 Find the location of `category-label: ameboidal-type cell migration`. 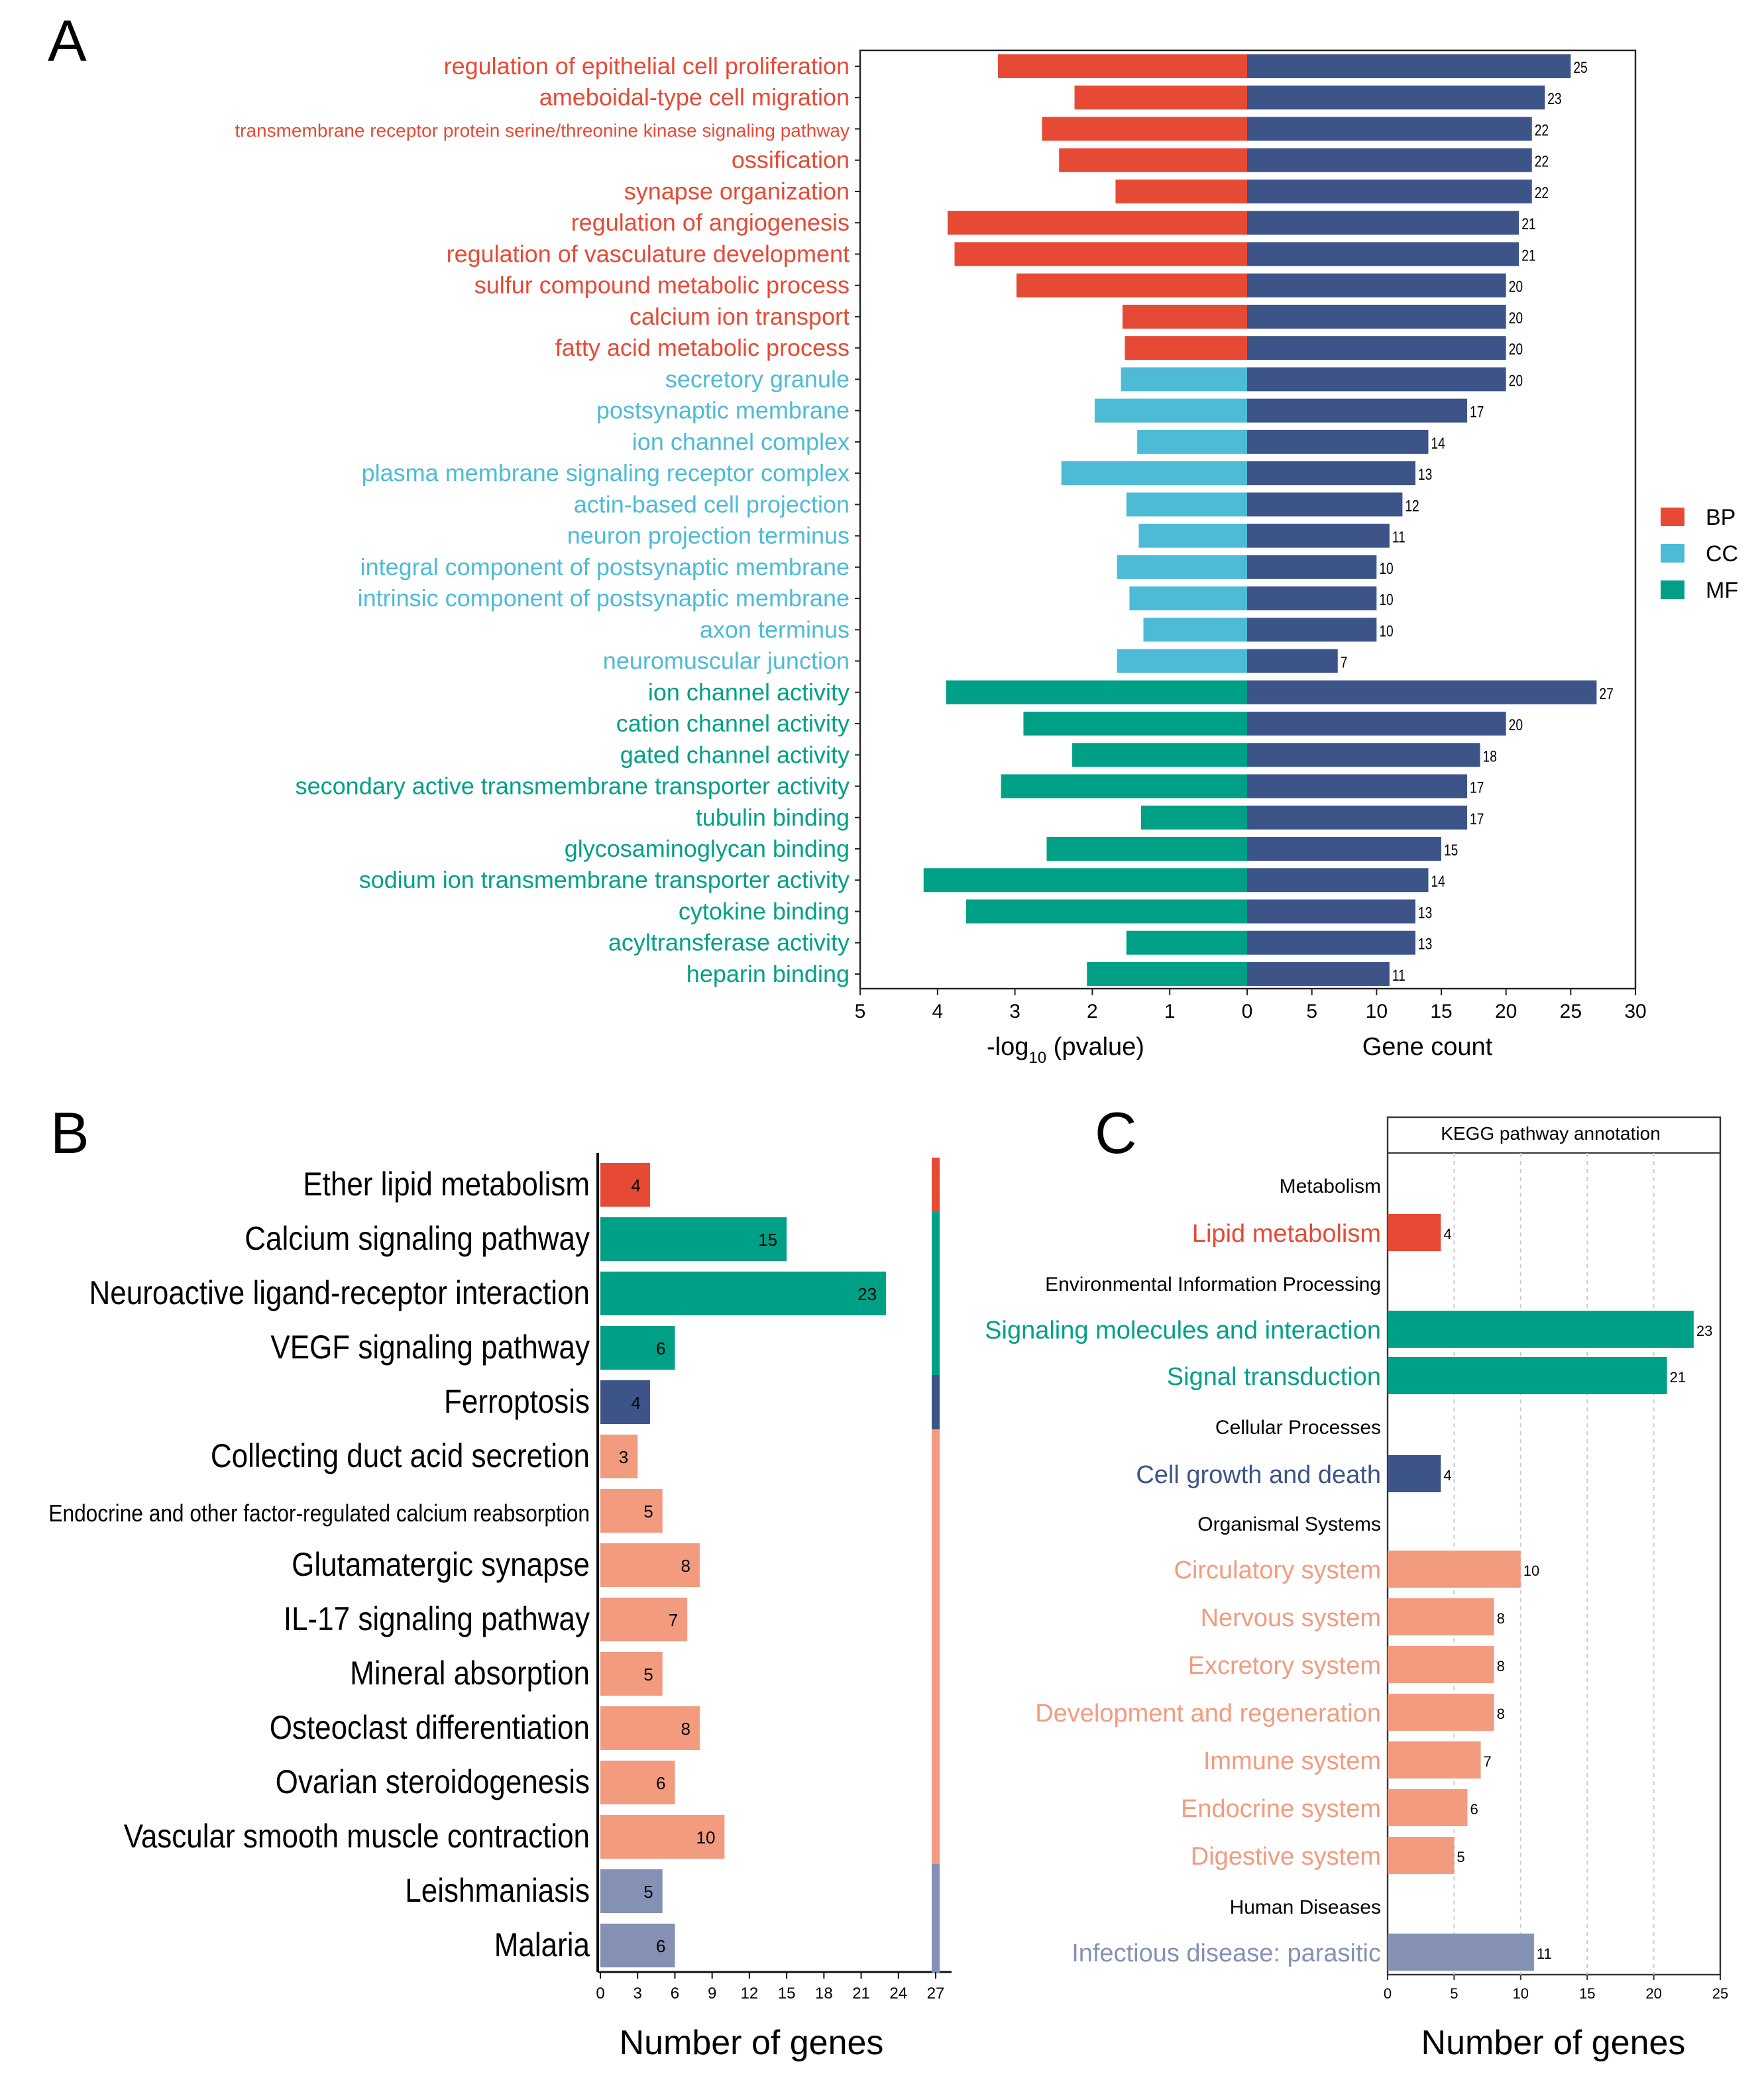

category-label: ameboidal-type cell migration is located at coordinates (694, 97).